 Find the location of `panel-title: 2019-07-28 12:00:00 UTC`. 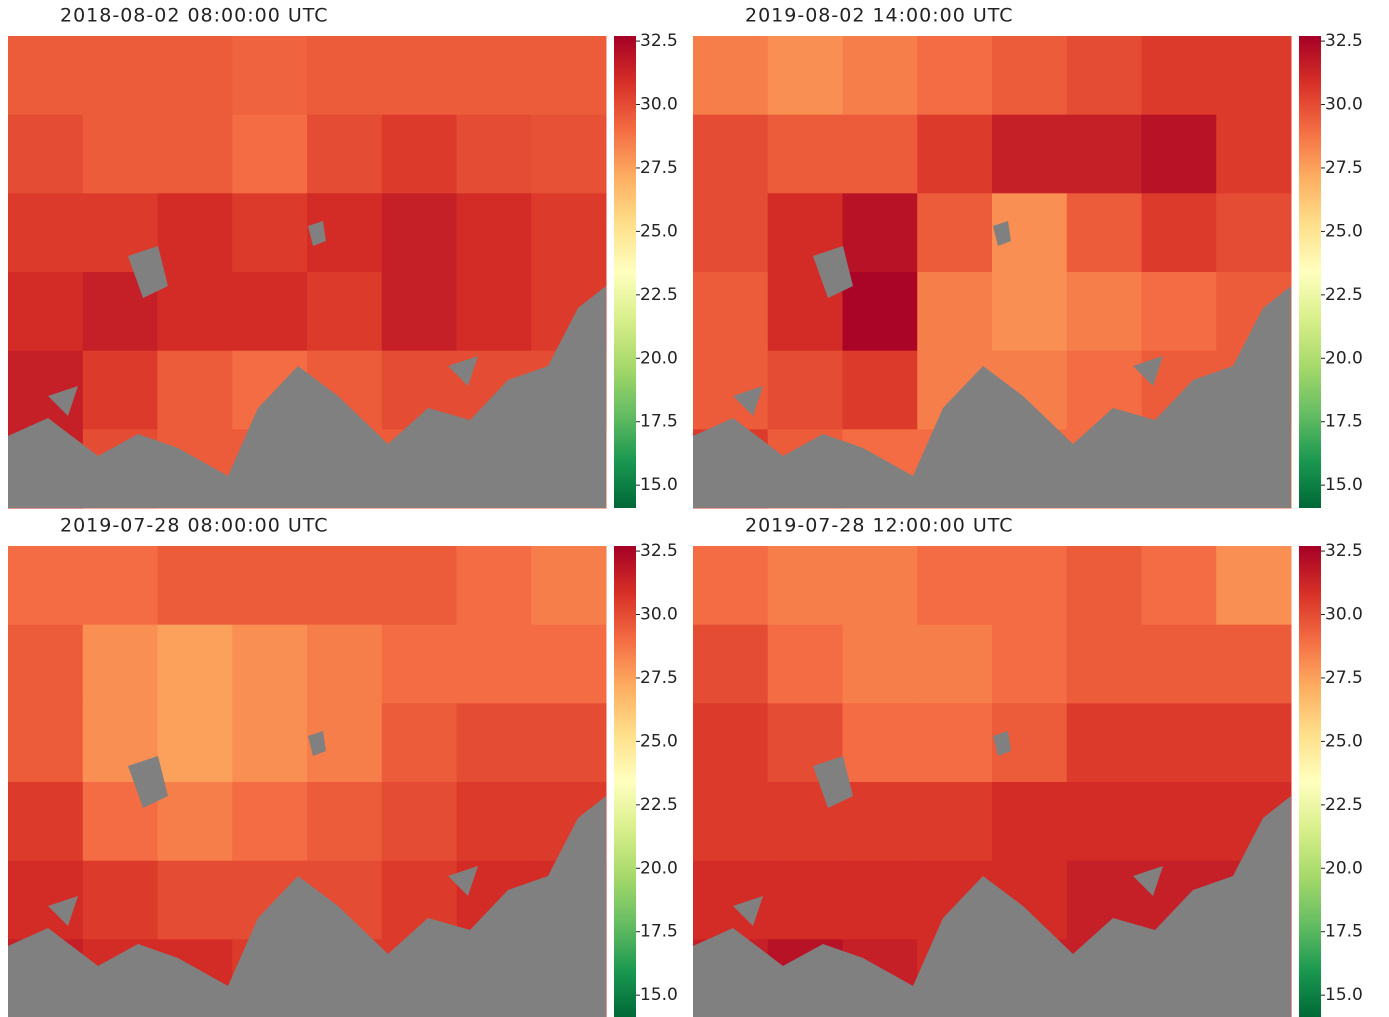

panel-title: 2019-07-28 12:00:00 UTC is located at coordinates (879, 526).